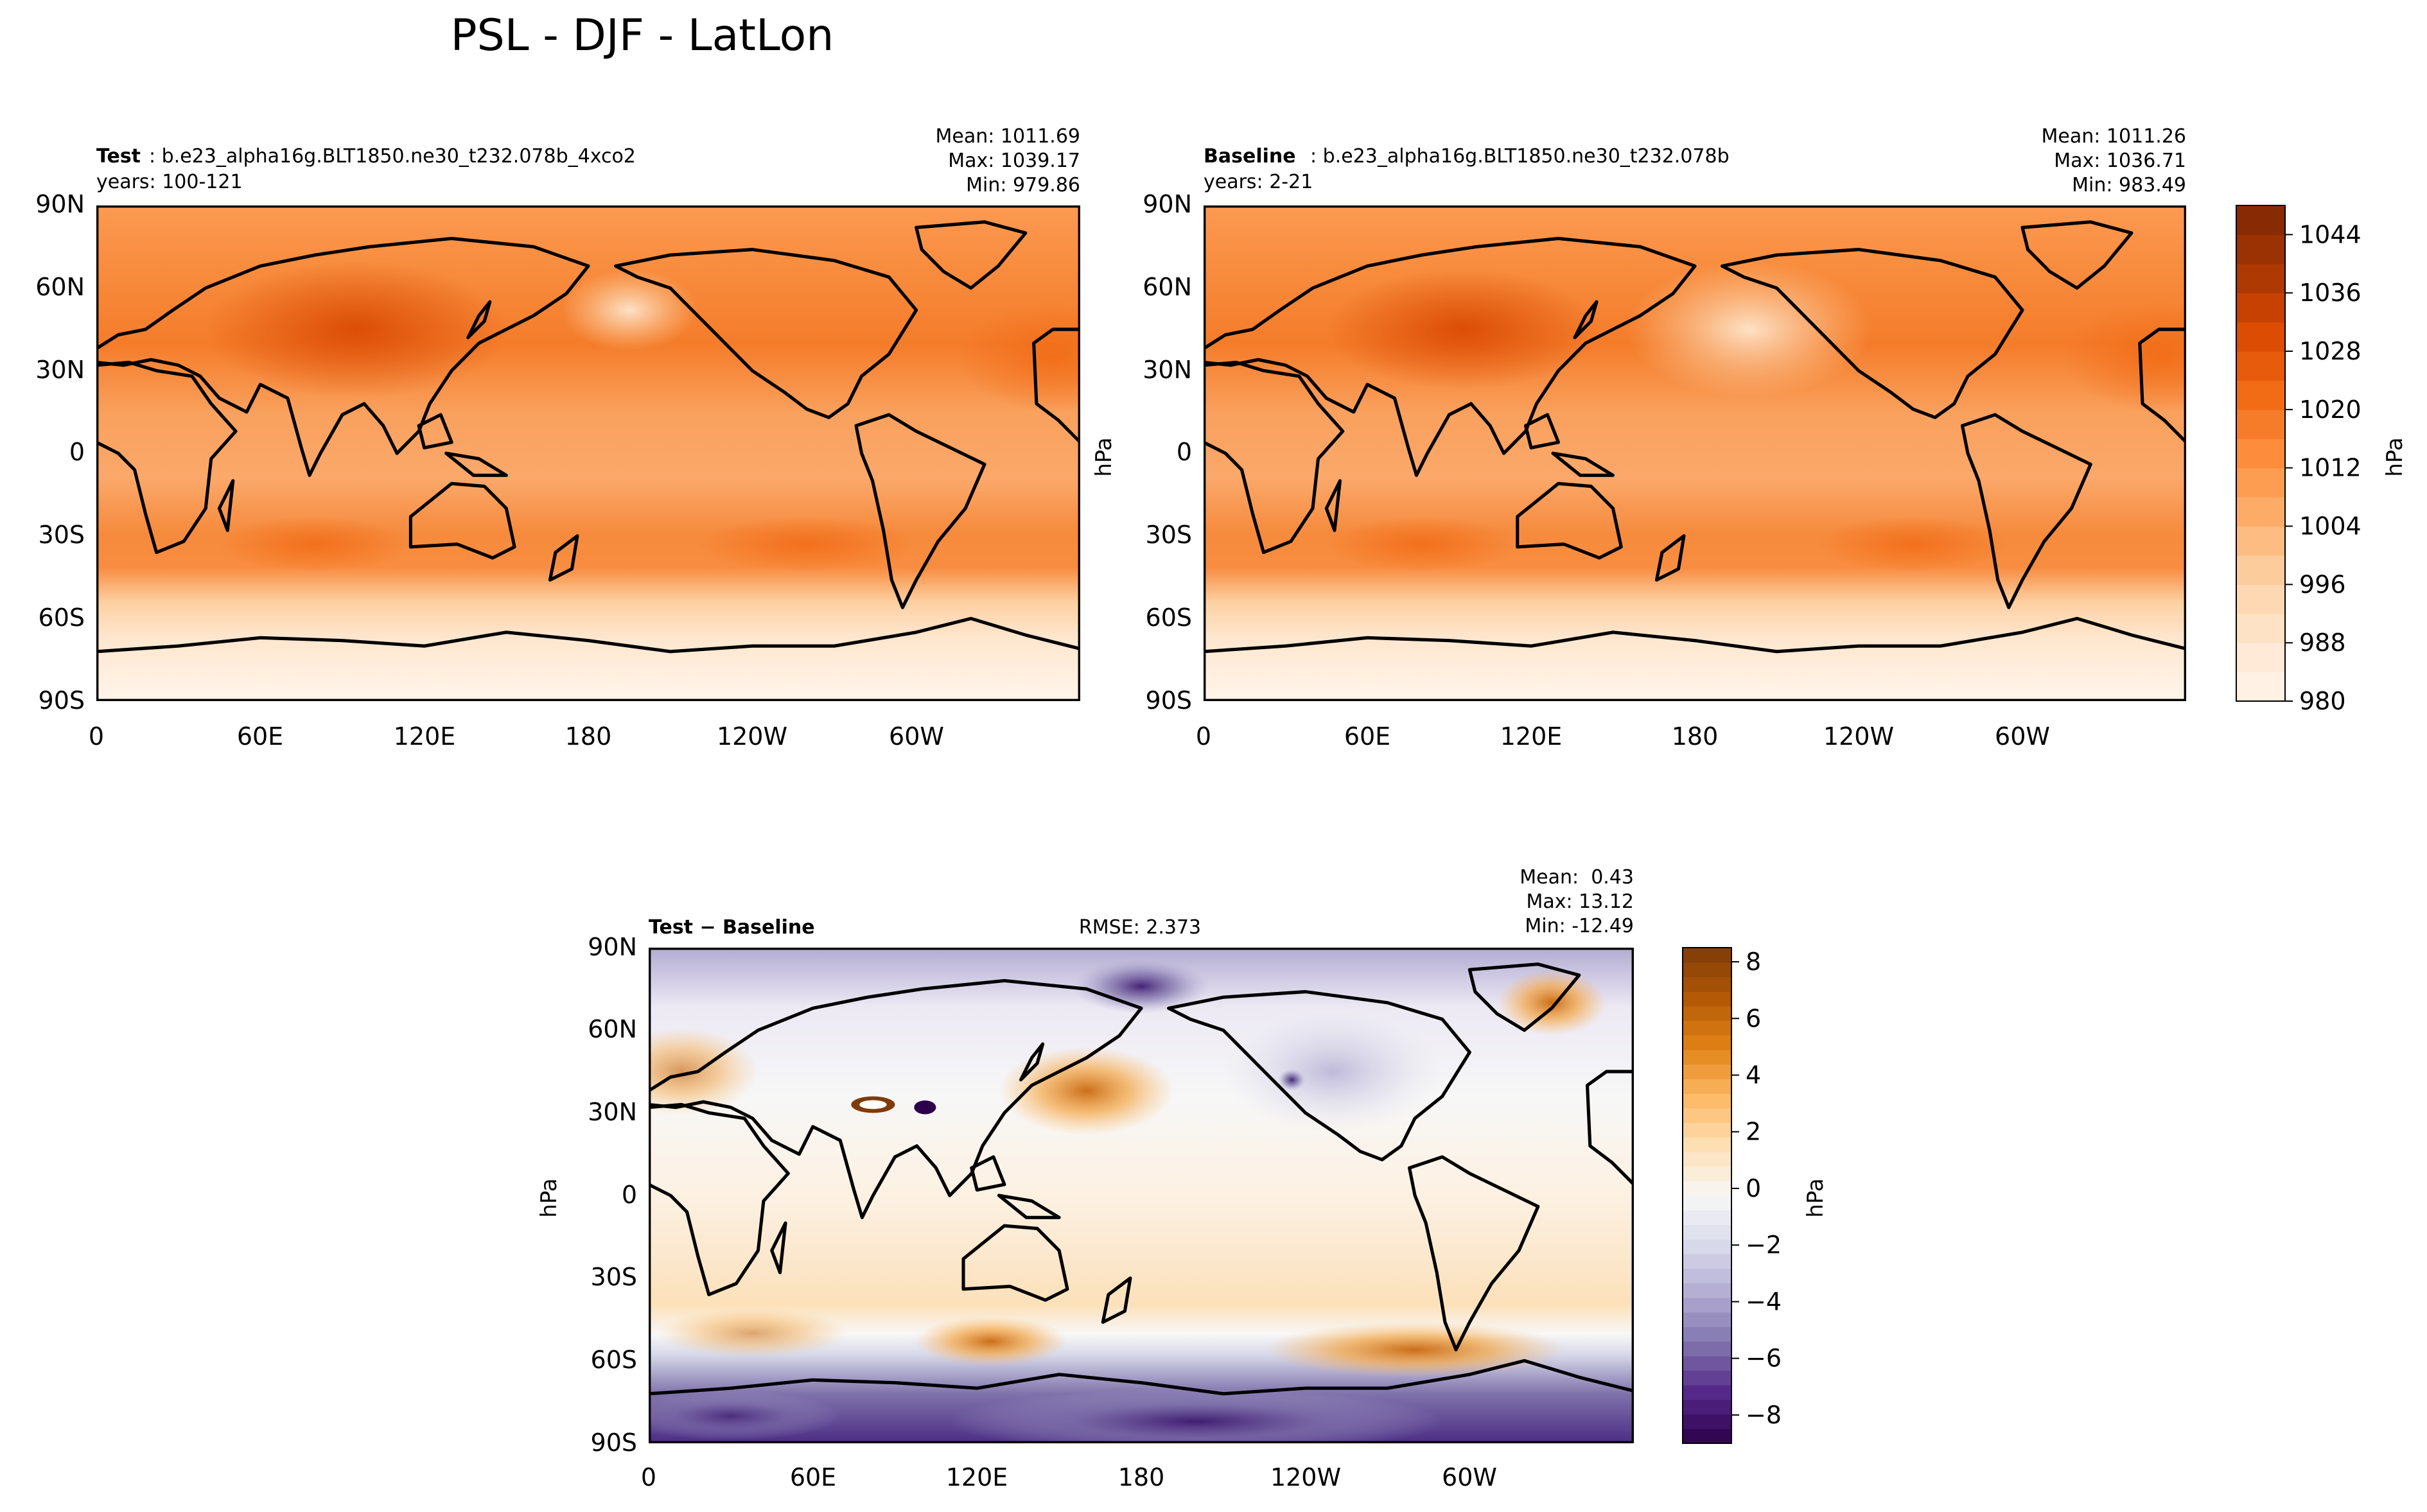  What do you see at coordinates (732, 927) in the screenshot?
I see `diff-label-bold: Test − Baseline` at bounding box center [732, 927].